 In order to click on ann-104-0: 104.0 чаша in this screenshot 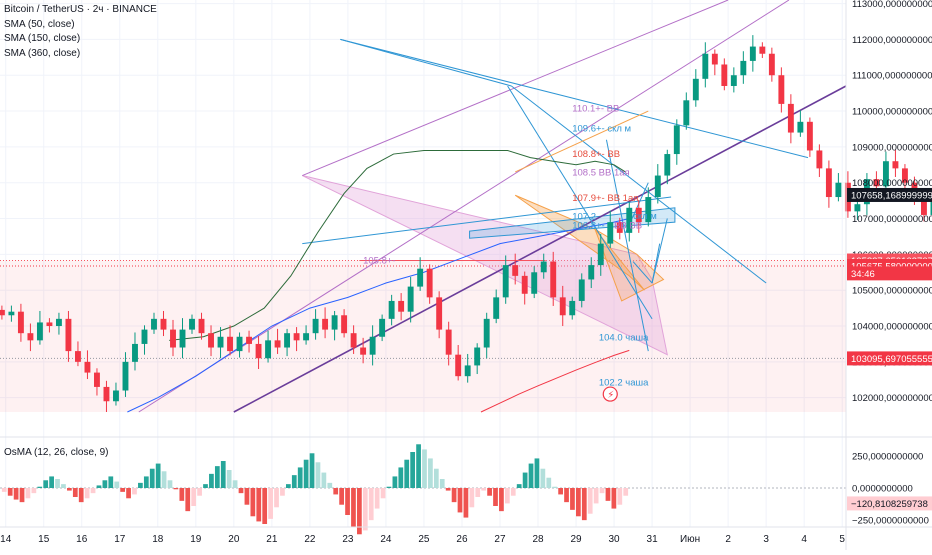, I will do `click(624, 337)`.